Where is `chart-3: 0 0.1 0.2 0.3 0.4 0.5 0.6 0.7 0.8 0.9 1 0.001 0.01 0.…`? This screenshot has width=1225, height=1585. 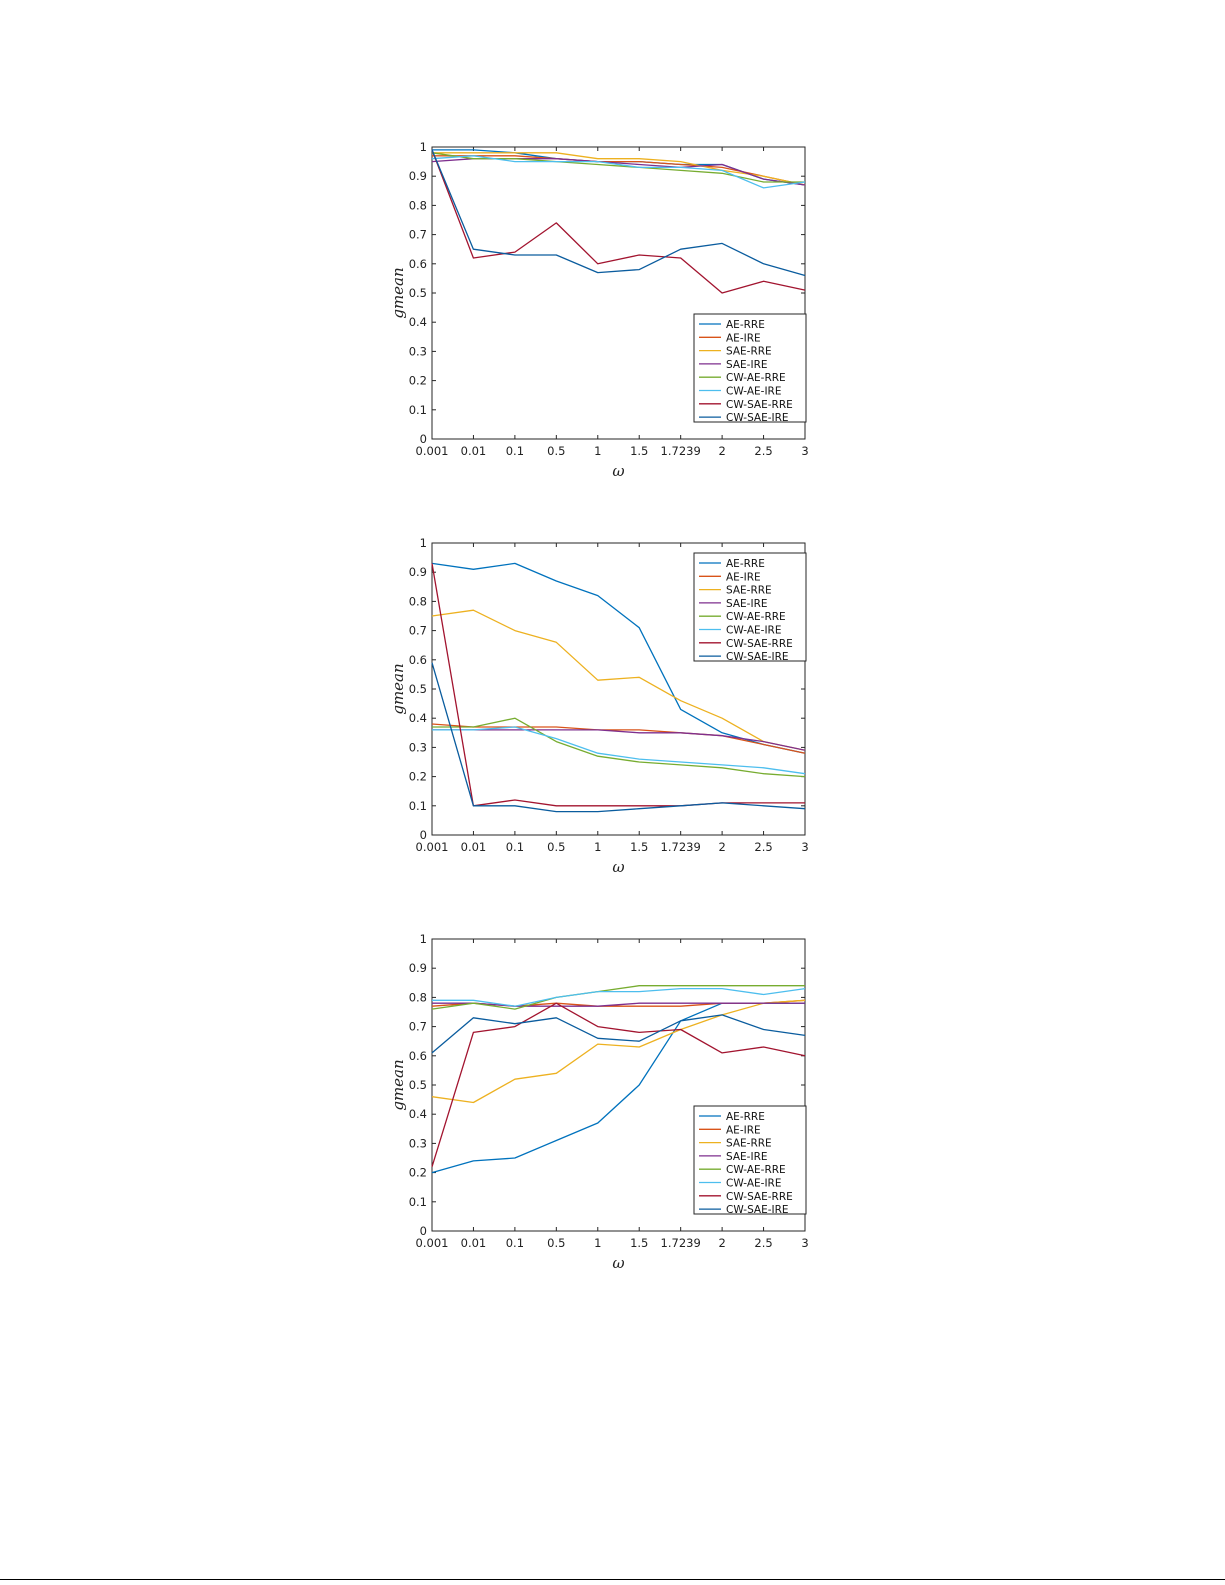 chart-3: 0 0.1 0.2 0.3 0.4 0.5 0.6 0.7 0.8 0.9 1 0.001 0.01 0.… is located at coordinates (599, 1102).